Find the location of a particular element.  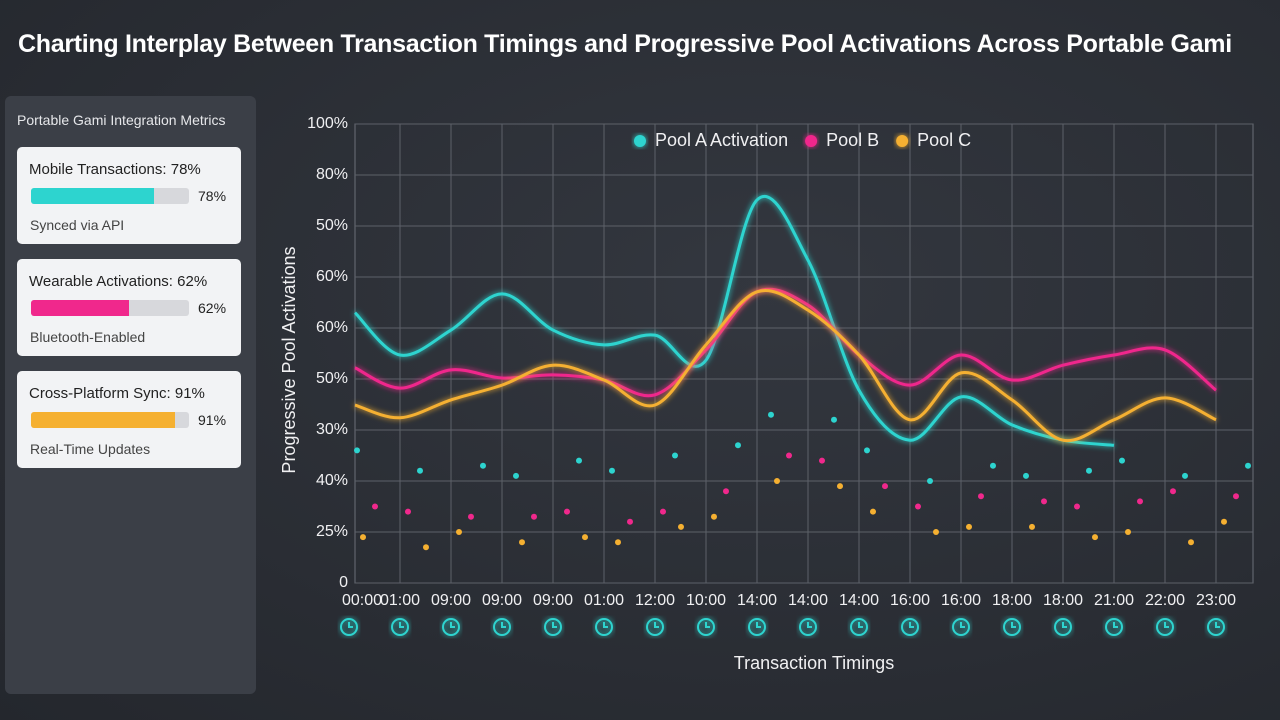

x-tick-label: 09:00 is located at coordinates (502, 600).